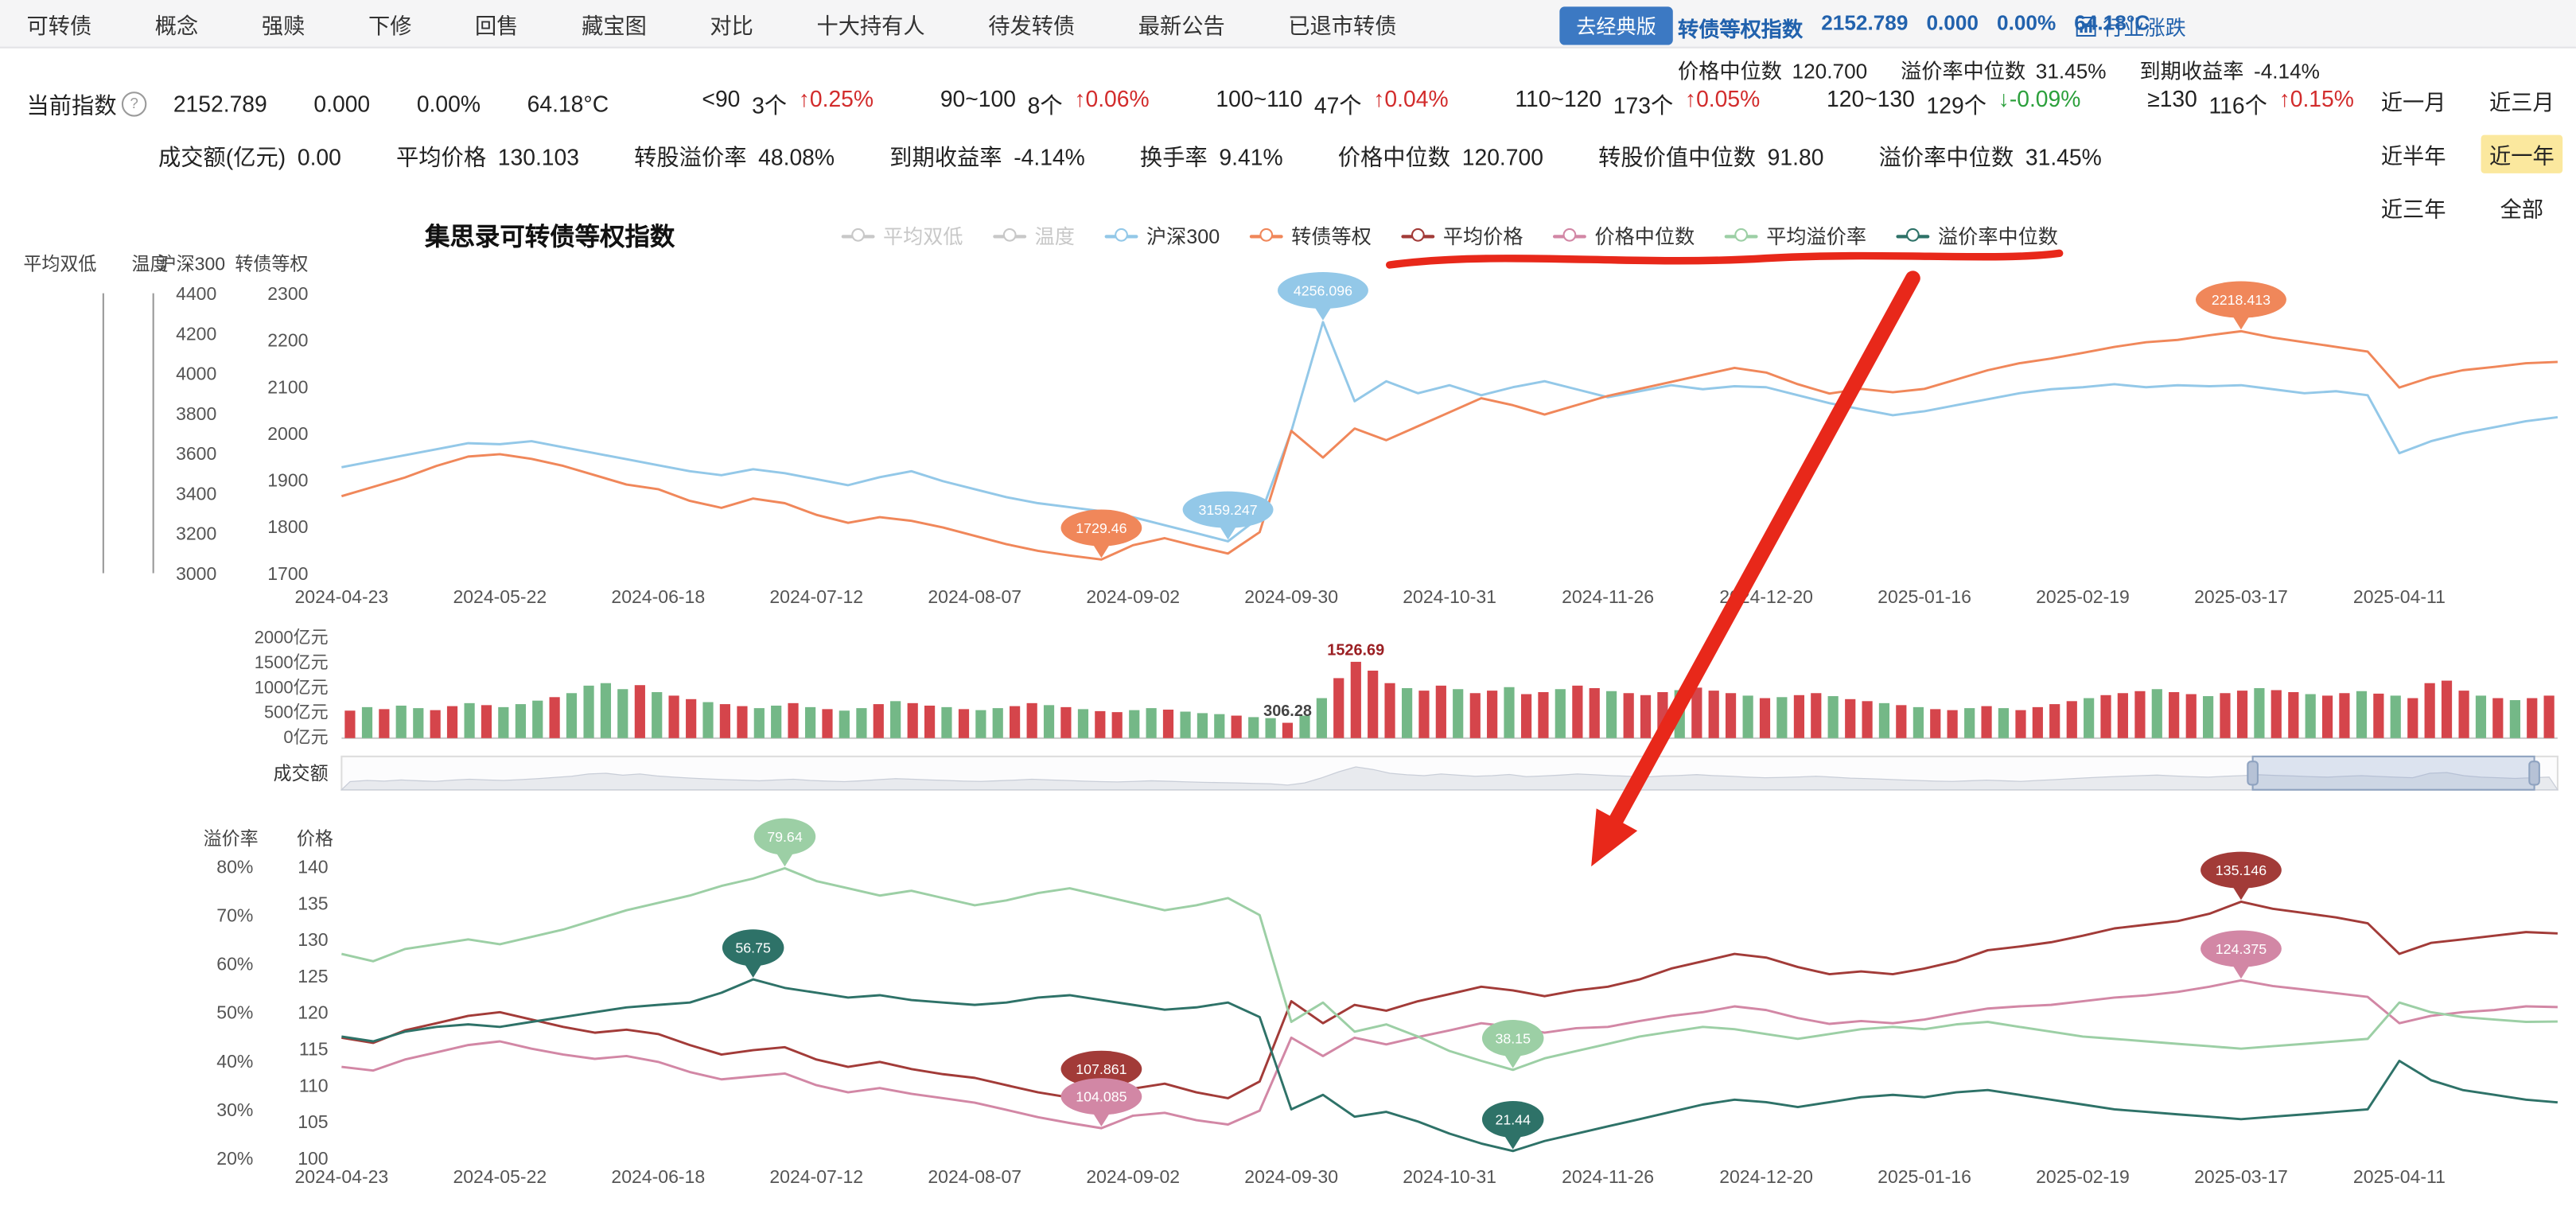 The height and width of the screenshot is (1214, 2576). Describe the element at coordinates (2522, 153) in the screenshot. I see `range-button: 近一年` at that location.